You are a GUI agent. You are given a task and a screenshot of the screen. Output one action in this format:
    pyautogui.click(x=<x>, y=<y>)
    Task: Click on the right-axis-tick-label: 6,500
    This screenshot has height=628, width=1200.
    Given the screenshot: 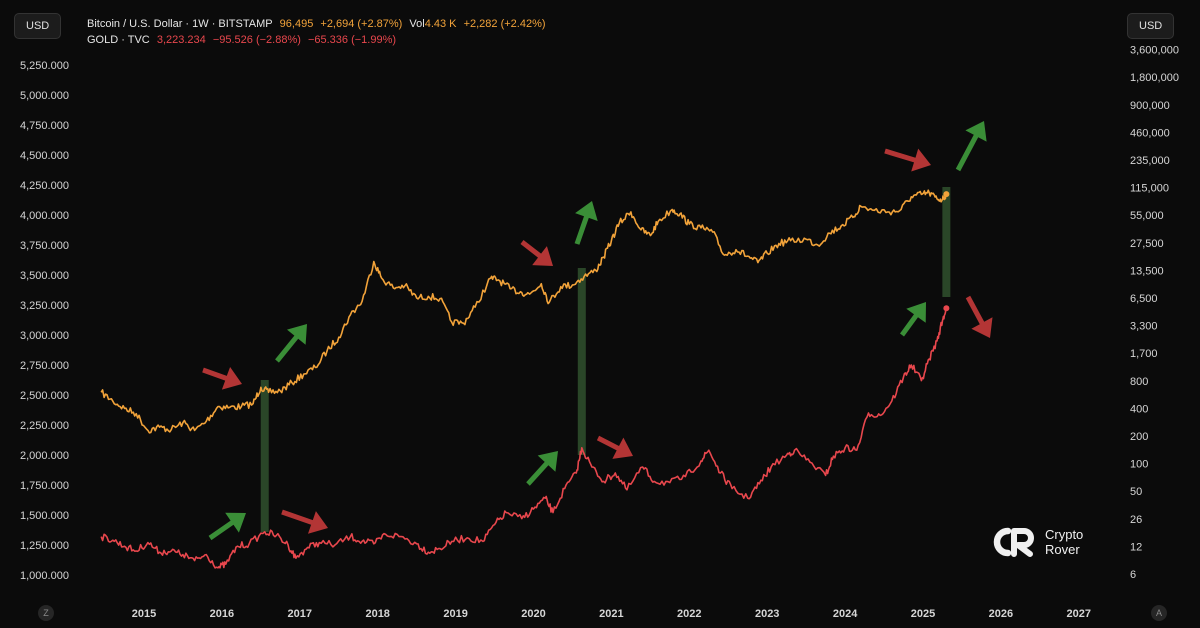 What is the action you would take?
    pyautogui.click(x=1144, y=299)
    